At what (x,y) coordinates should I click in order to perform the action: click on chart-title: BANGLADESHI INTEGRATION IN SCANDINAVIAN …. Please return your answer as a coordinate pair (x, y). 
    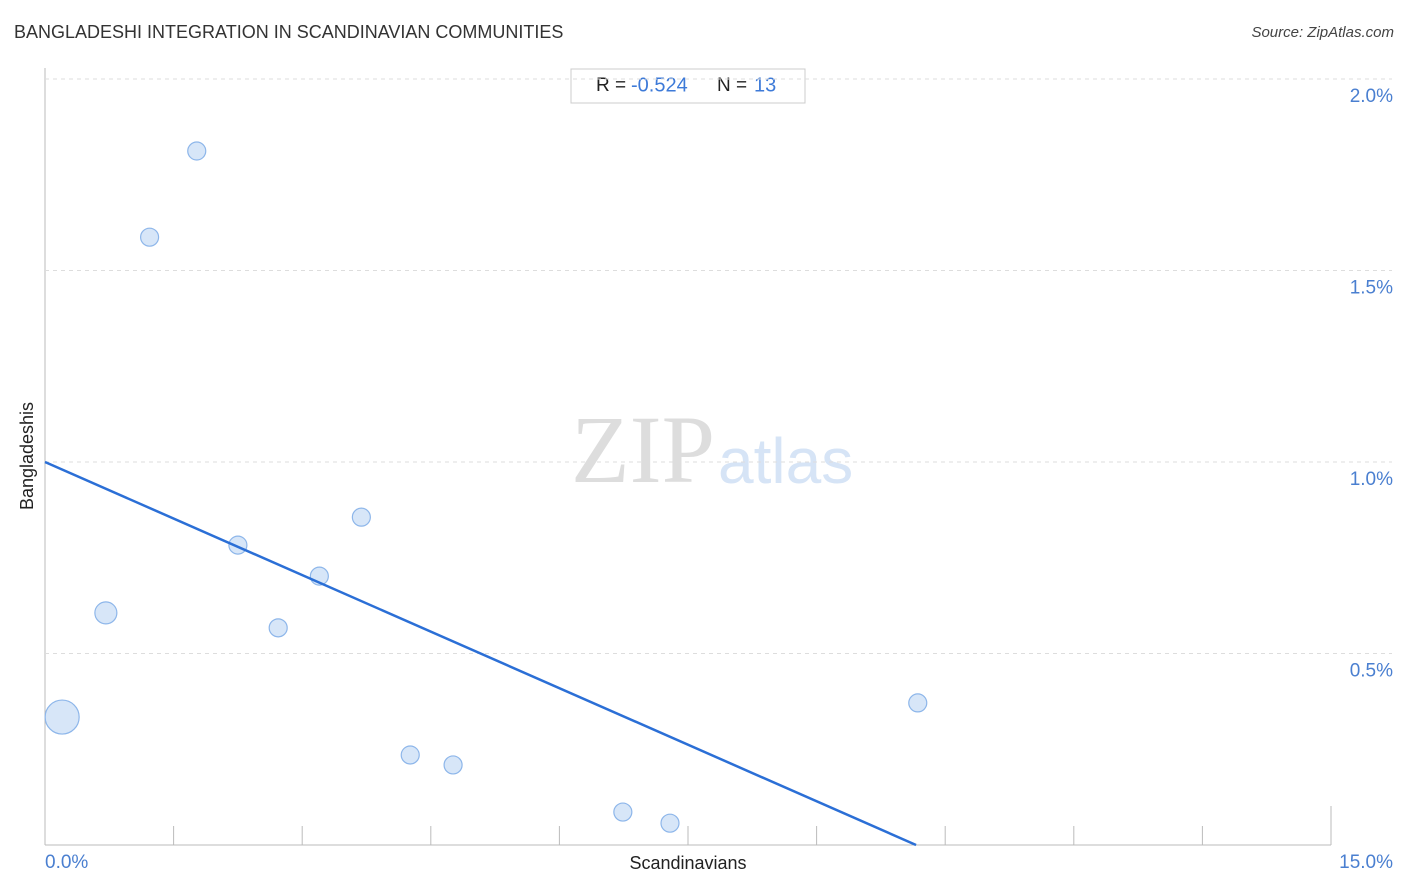
    Looking at the image, I should click on (288, 32).